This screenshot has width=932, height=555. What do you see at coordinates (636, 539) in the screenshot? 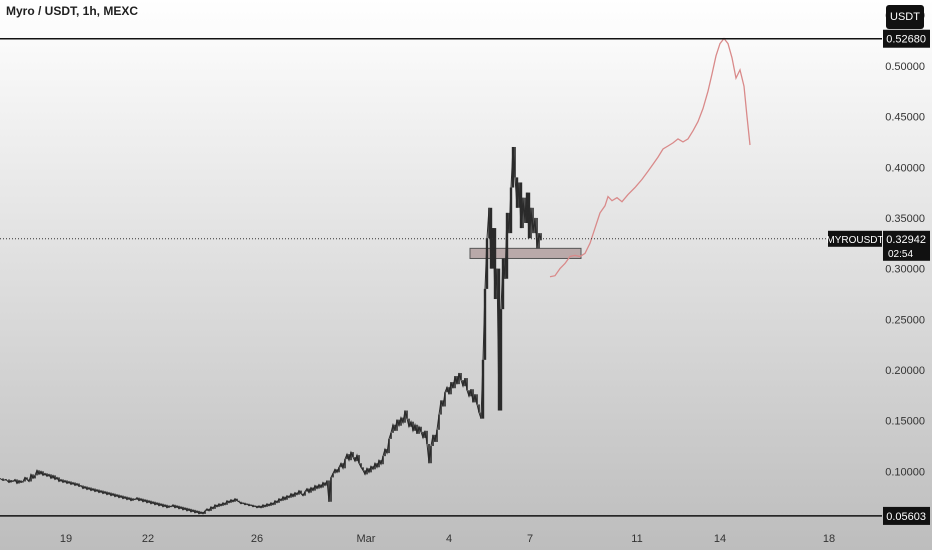
I see `x-tick-label: 11` at bounding box center [636, 539].